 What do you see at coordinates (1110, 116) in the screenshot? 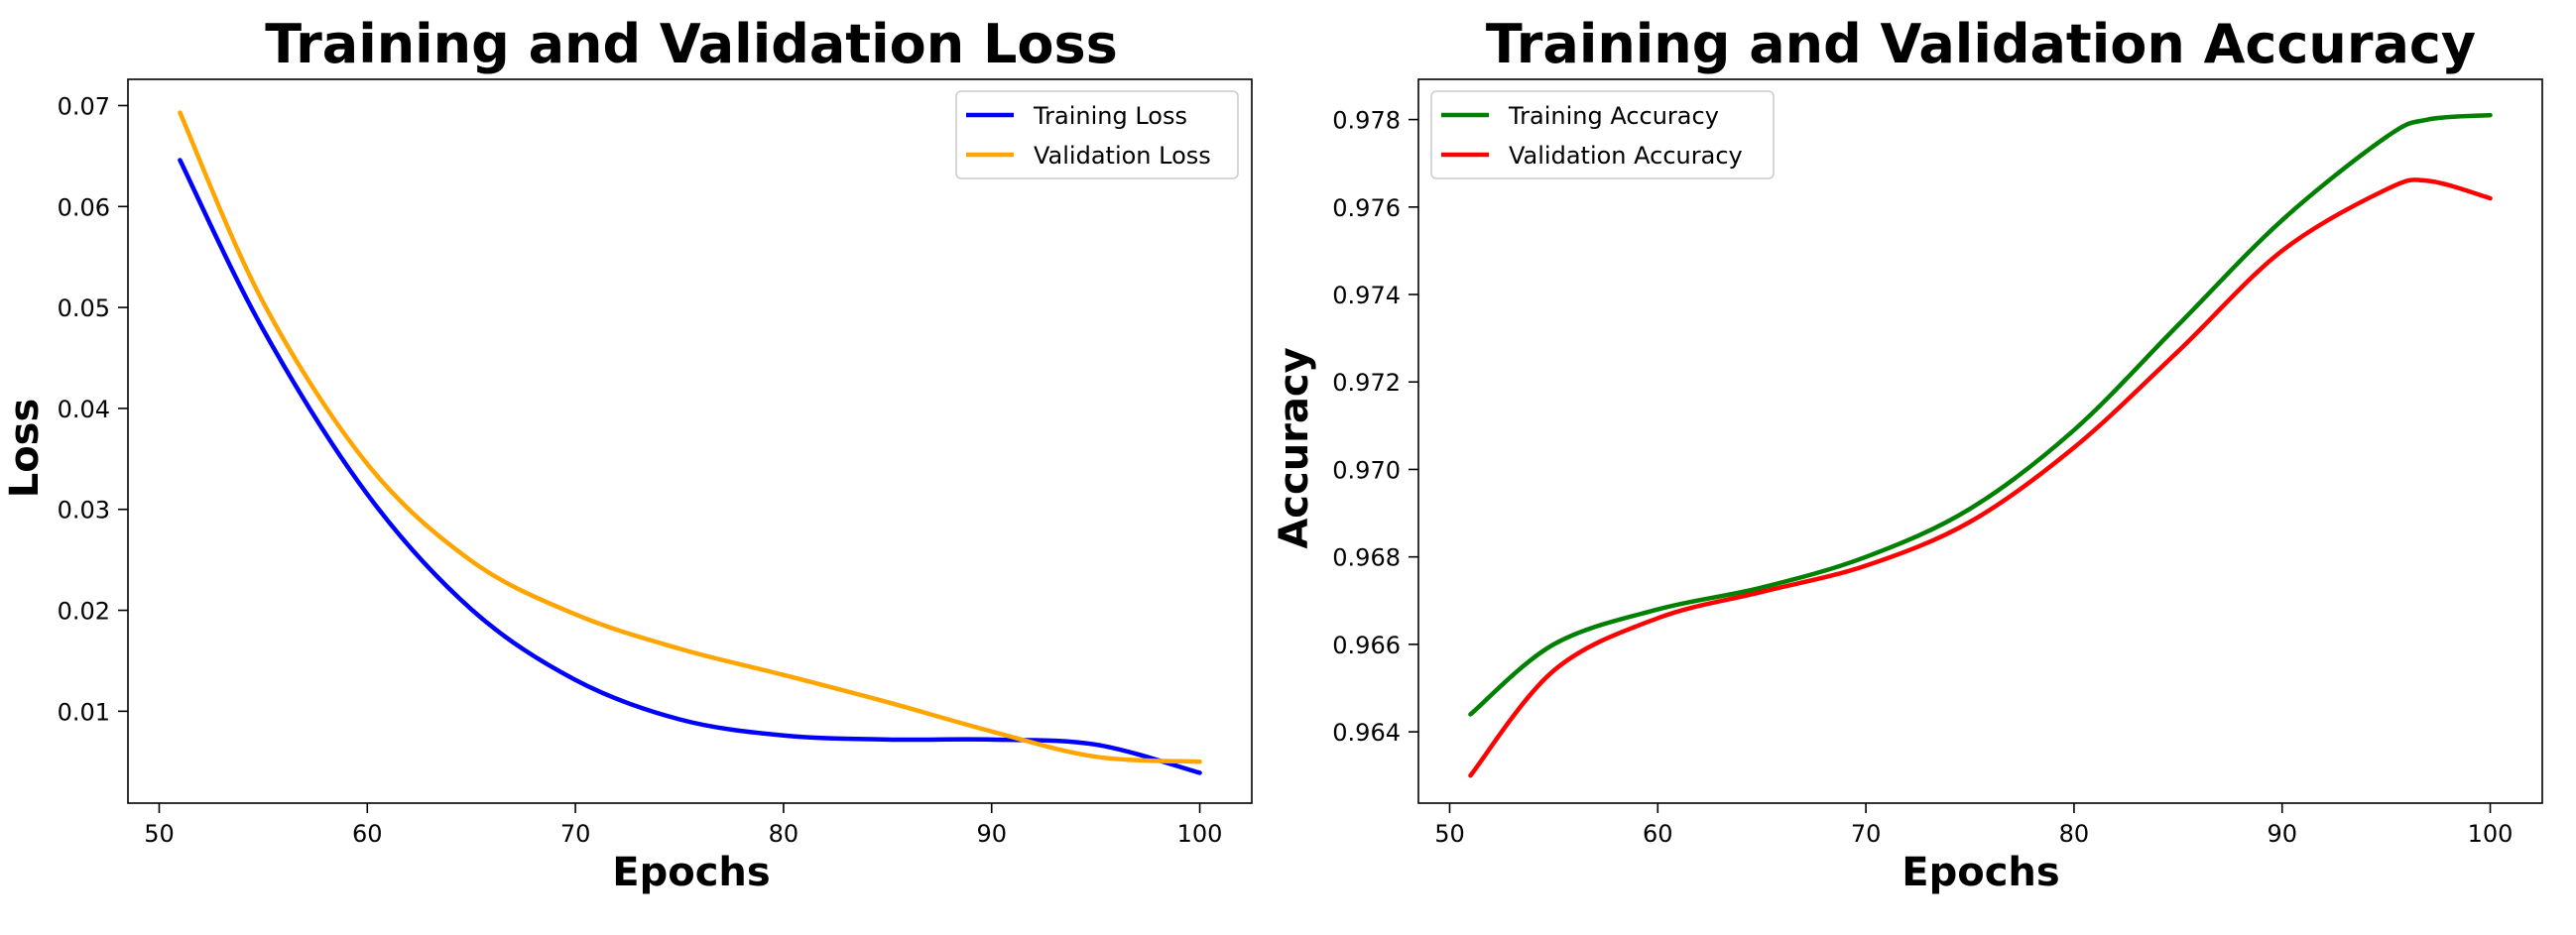
I see `loss-chart-legend-label-0: Training Loss` at bounding box center [1110, 116].